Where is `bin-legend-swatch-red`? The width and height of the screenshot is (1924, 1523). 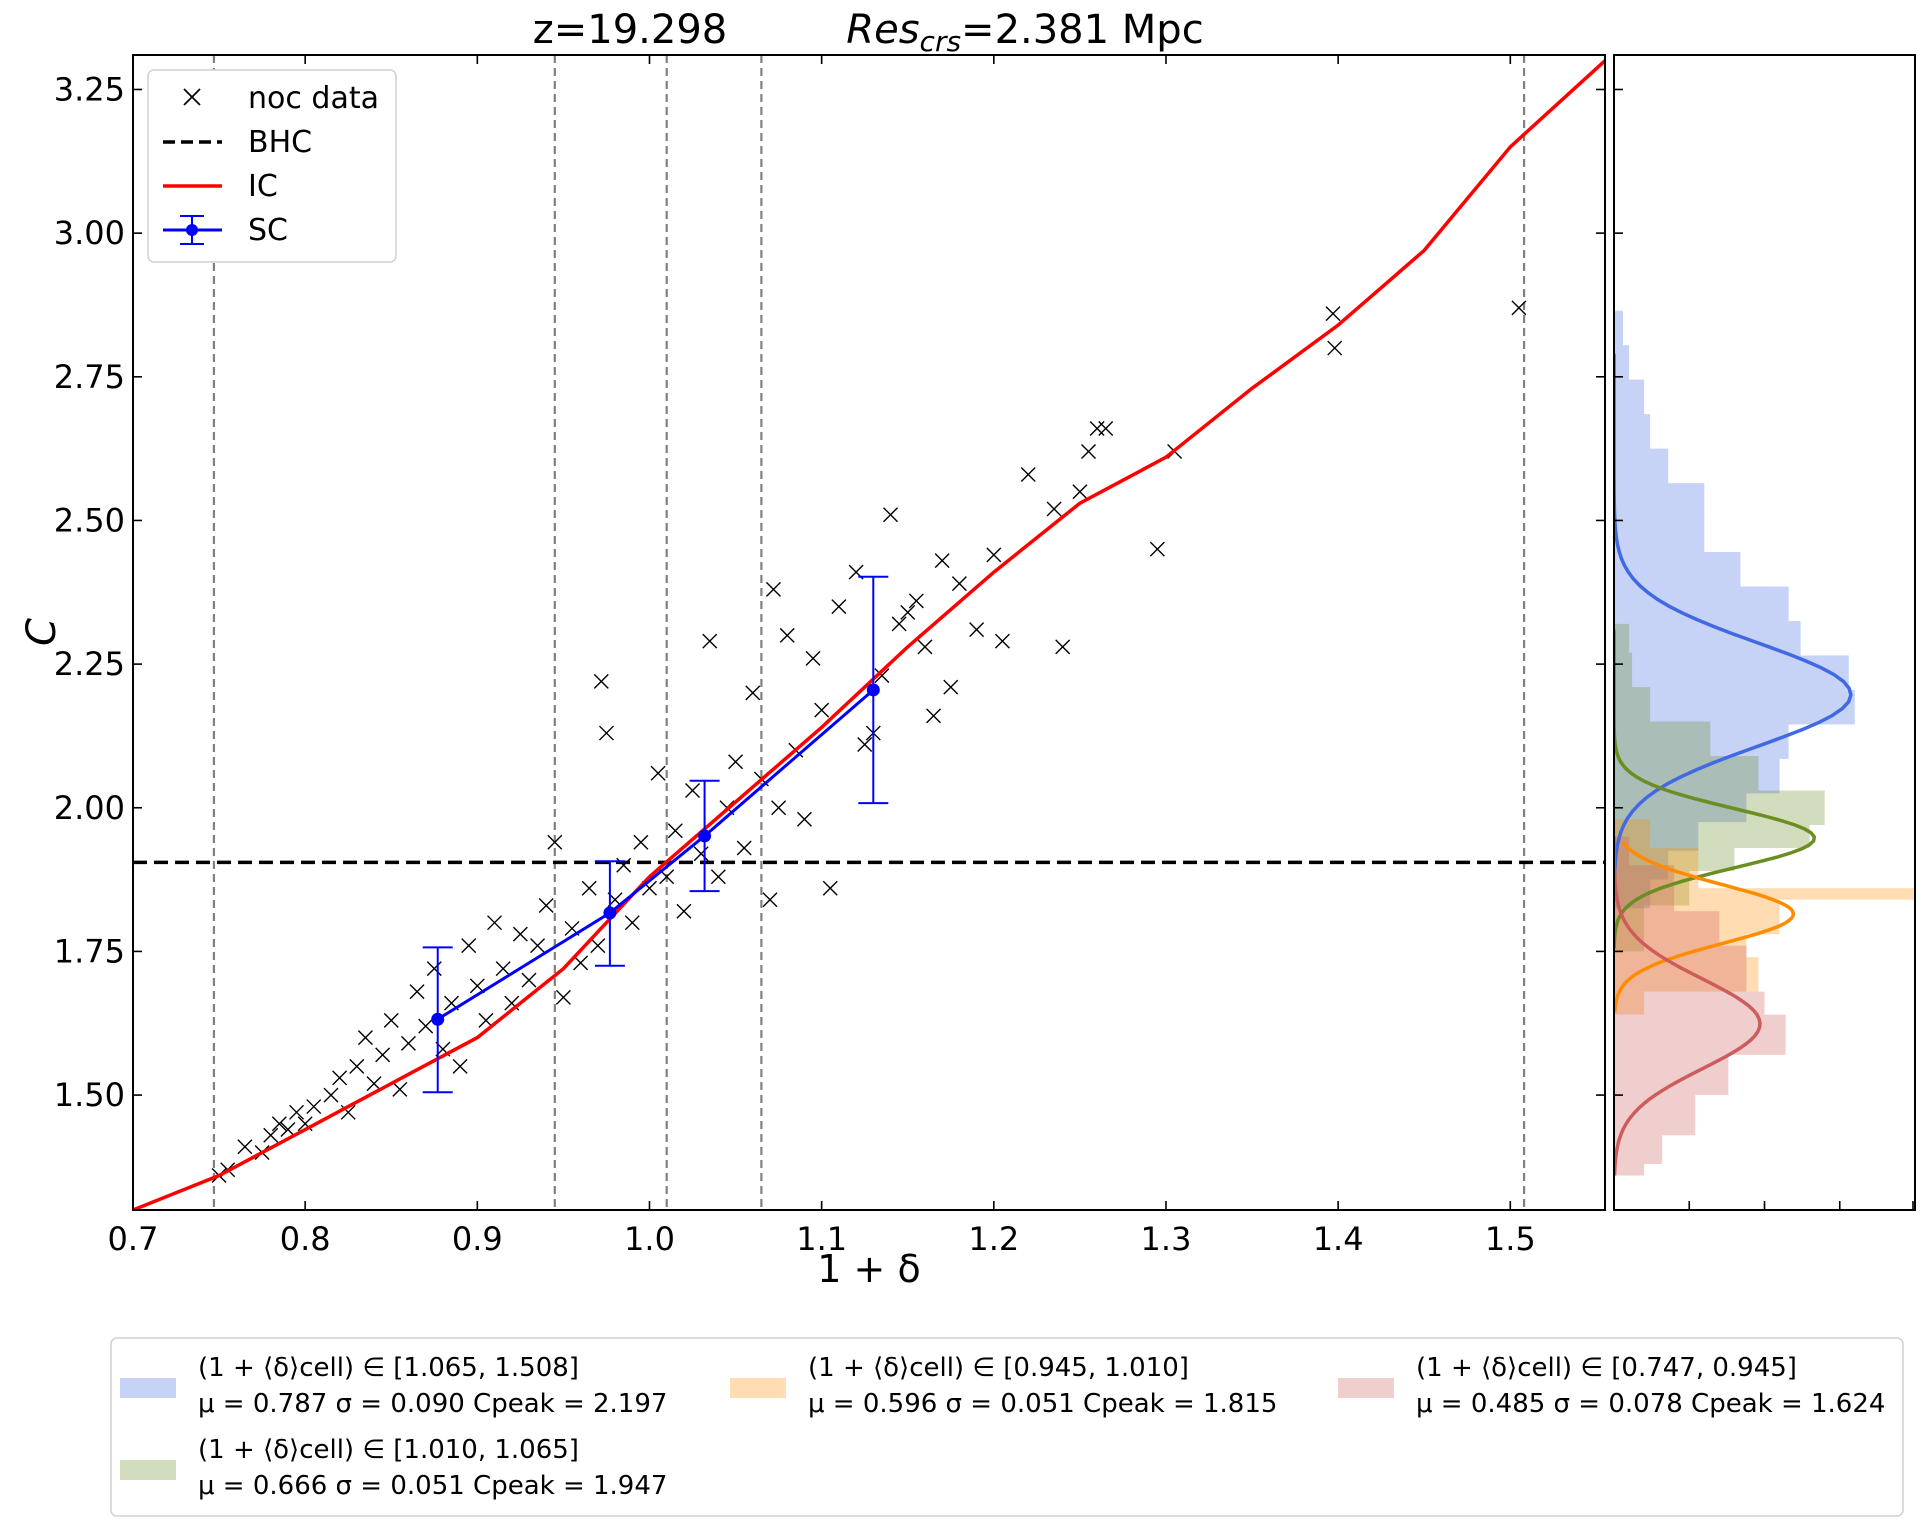
bin-legend-swatch-red is located at coordinates (1366, 1388).